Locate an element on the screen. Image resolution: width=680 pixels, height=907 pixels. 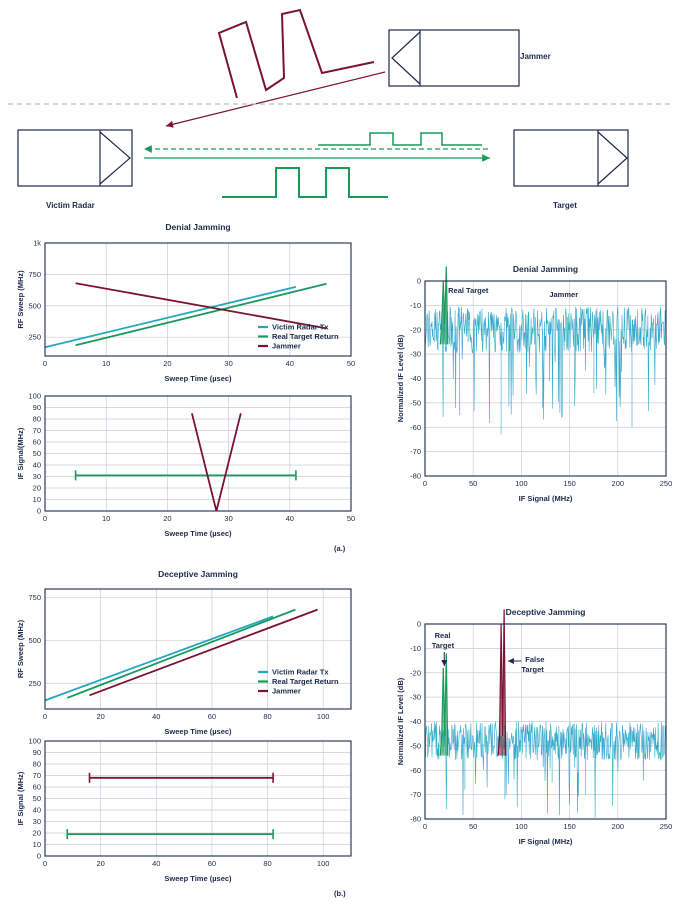
chart-title: Denial Jamming is located at coordinates (197, 227).